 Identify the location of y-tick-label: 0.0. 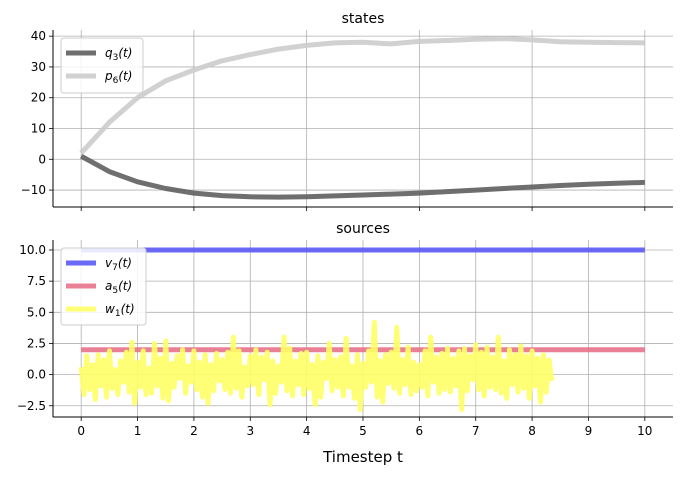
(36, 375).